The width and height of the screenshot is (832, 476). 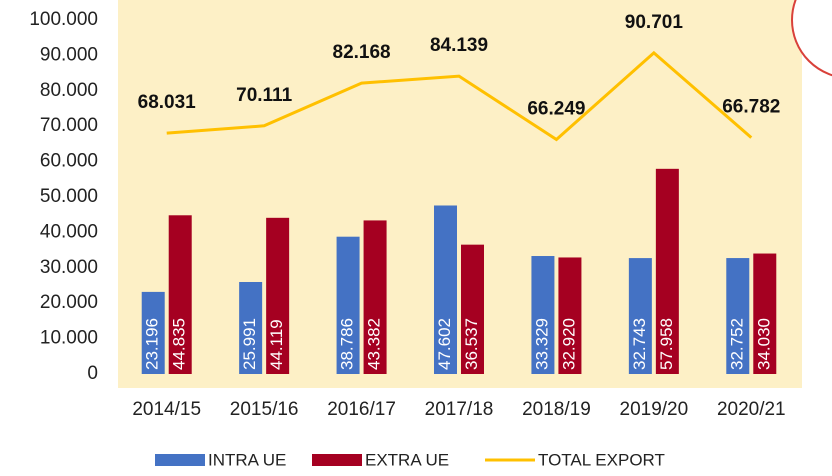 I want to click on value-label: 34.030, so click(x=763, y=344).